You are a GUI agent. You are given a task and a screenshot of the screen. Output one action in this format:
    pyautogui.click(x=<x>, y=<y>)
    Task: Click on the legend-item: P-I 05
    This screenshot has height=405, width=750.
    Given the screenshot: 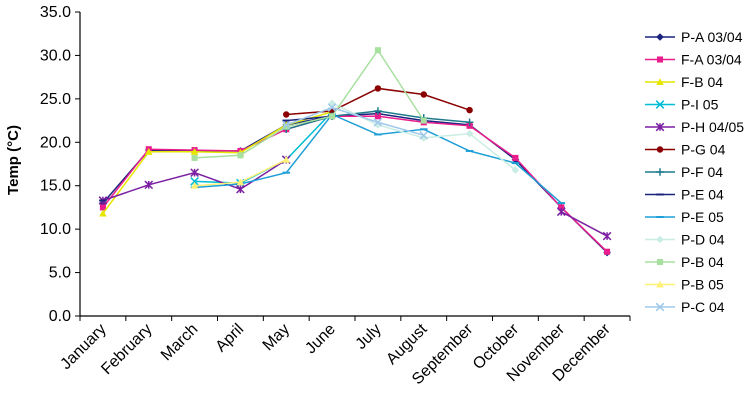 What is the action you would take?
    pyautogui.click(x=682, y=105)
    